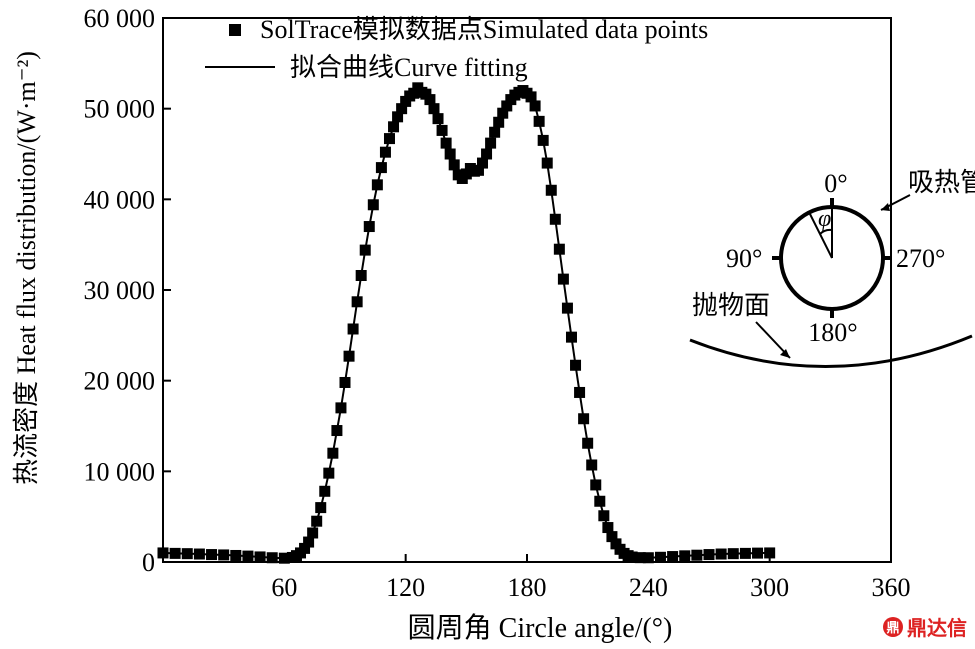 This screenshot has width=975, height=649. Describe the element at coordinates (120, 381) in the screenshot. I see `y-tick-label: 20 000` at that location.